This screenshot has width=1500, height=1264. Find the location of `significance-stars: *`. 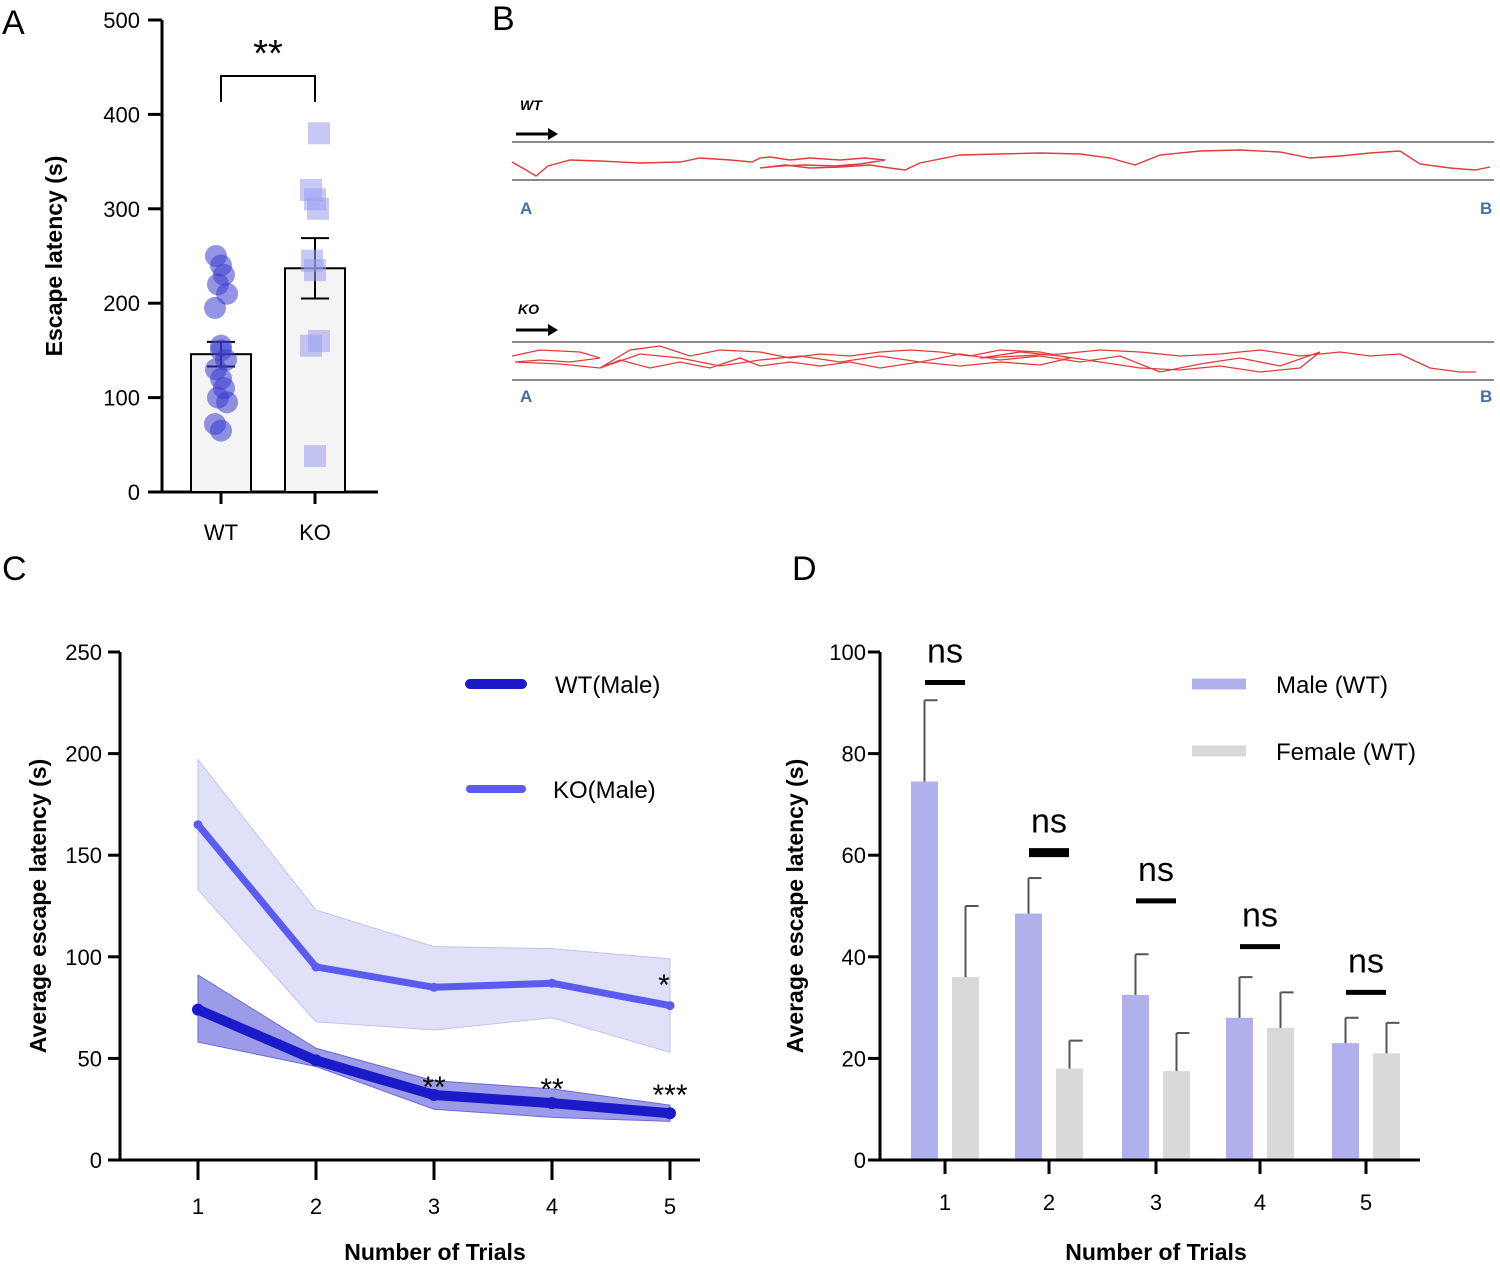

significance-stars: * is located at coordinates (664, 985).